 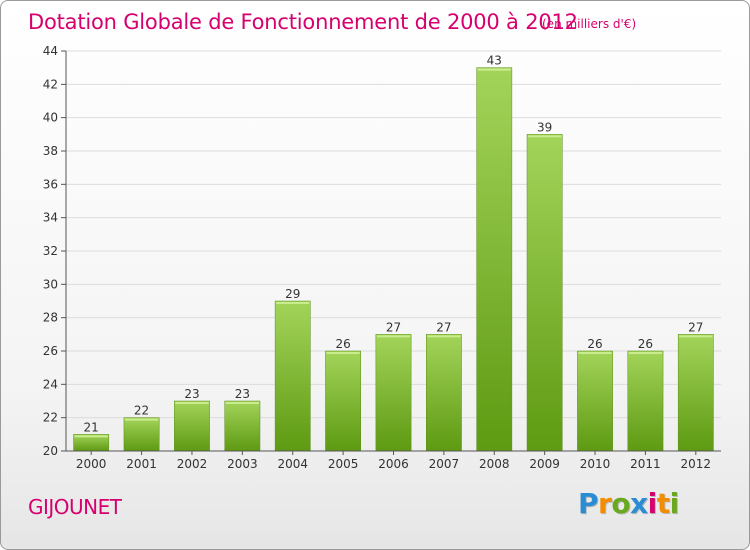 I want to click on y-tick-label: 24, so click(x=50, y=384).